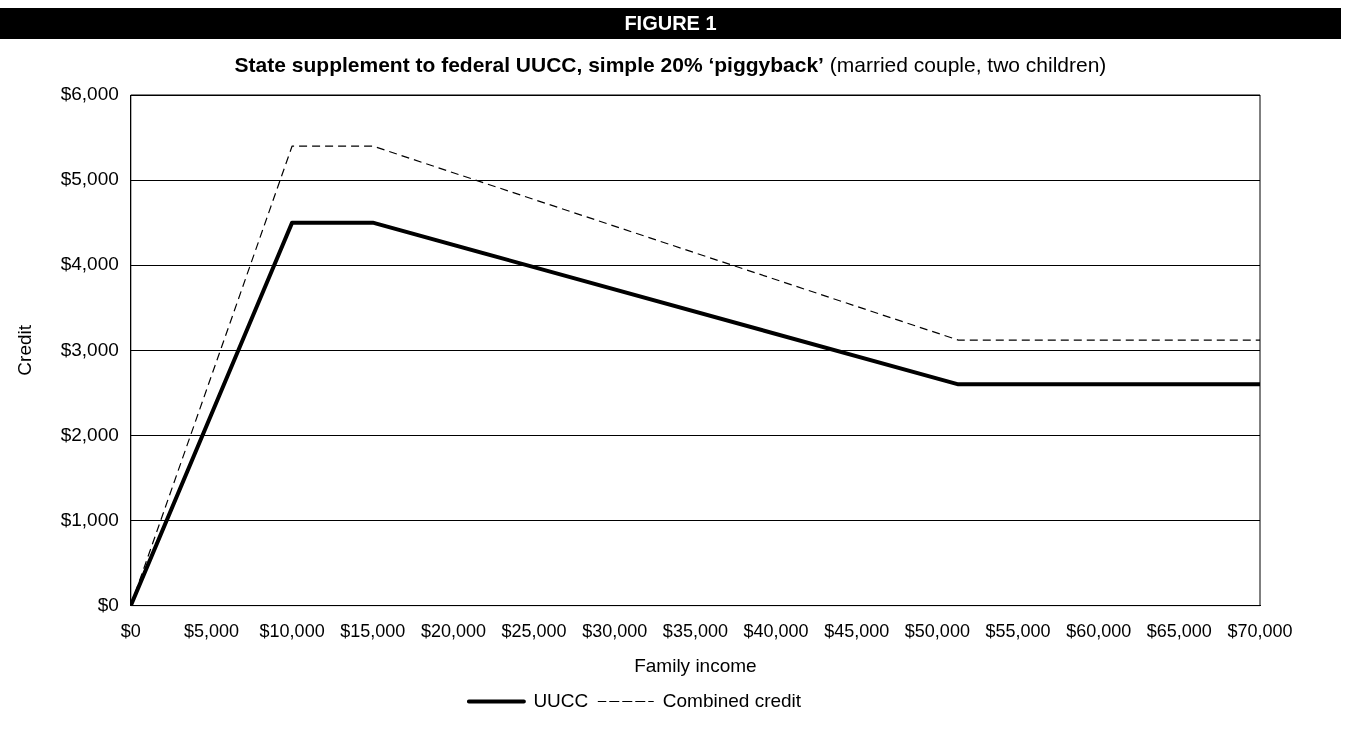  I want to click on caption: FIGURE 1, so click(670, 23).